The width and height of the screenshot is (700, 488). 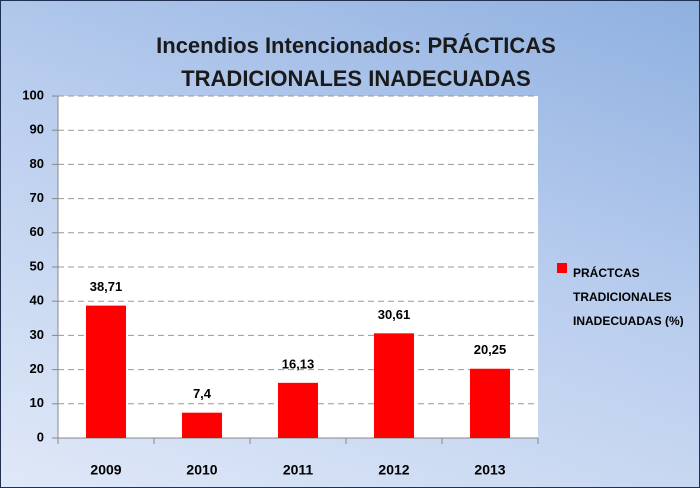 What do you see at coordinates (393, 470) in the screenshot?
I see `x-tick-label: 2012` at bounding box center [393, 470].